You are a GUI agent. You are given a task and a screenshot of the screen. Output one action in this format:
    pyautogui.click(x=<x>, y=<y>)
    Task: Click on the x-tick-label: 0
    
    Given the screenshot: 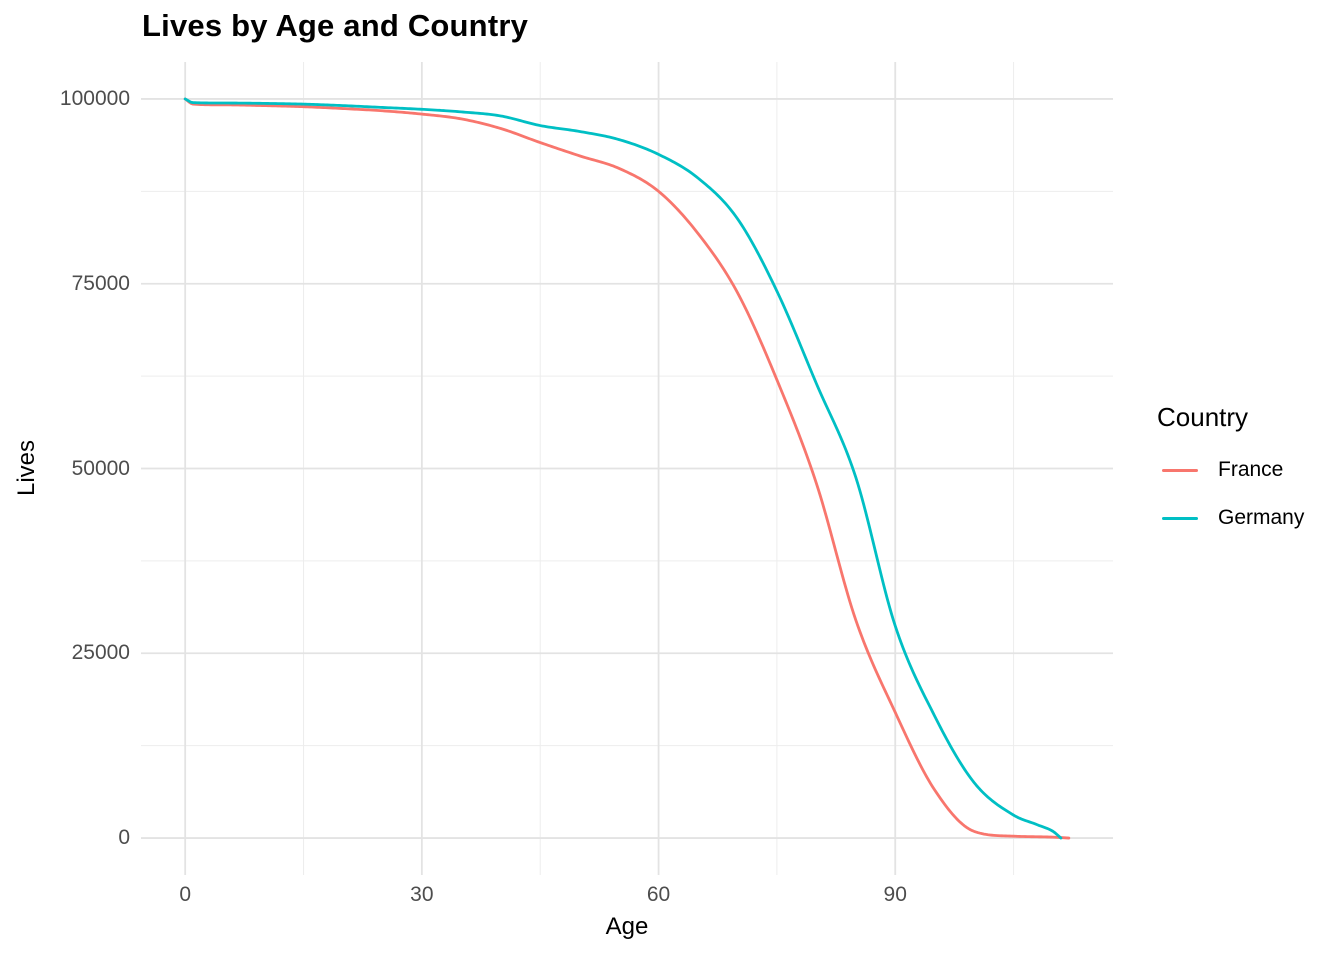 What is the action you would take?
    pyautogui.click(x=185, y=894)
    